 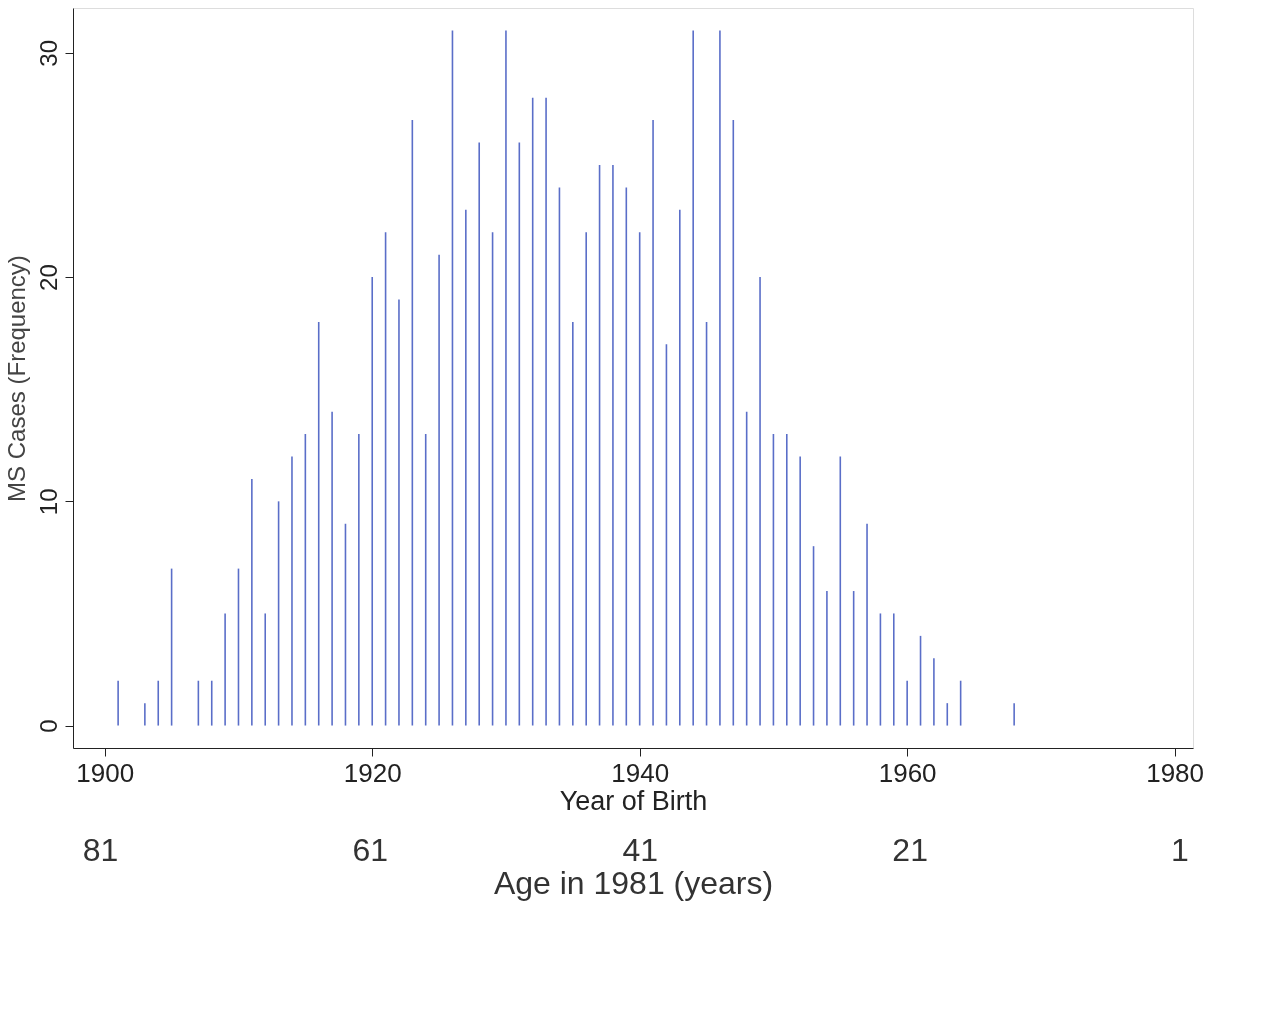 What do you see at coordinates (372, 772) in the screenshot?
I see `x-tick-label: 1920` at bounding box center [372, 772].